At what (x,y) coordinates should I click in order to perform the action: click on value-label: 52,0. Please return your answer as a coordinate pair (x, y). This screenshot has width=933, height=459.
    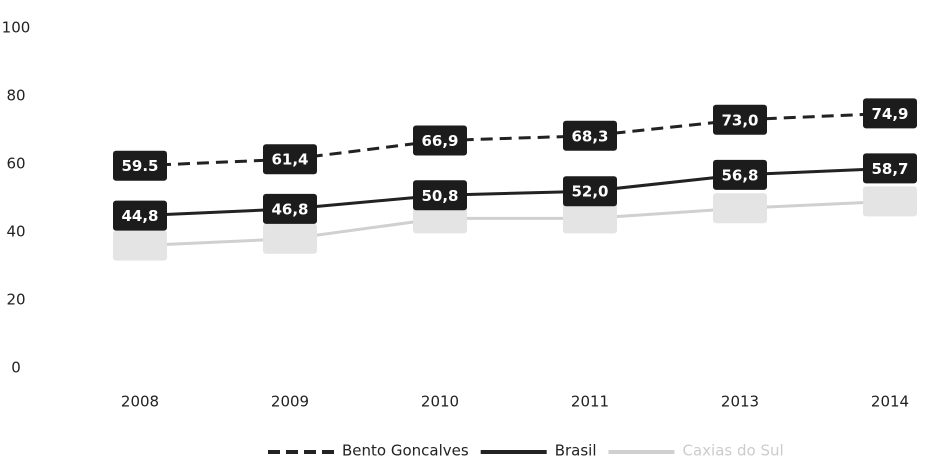
    Looking at the image, I should click on (590, 191).